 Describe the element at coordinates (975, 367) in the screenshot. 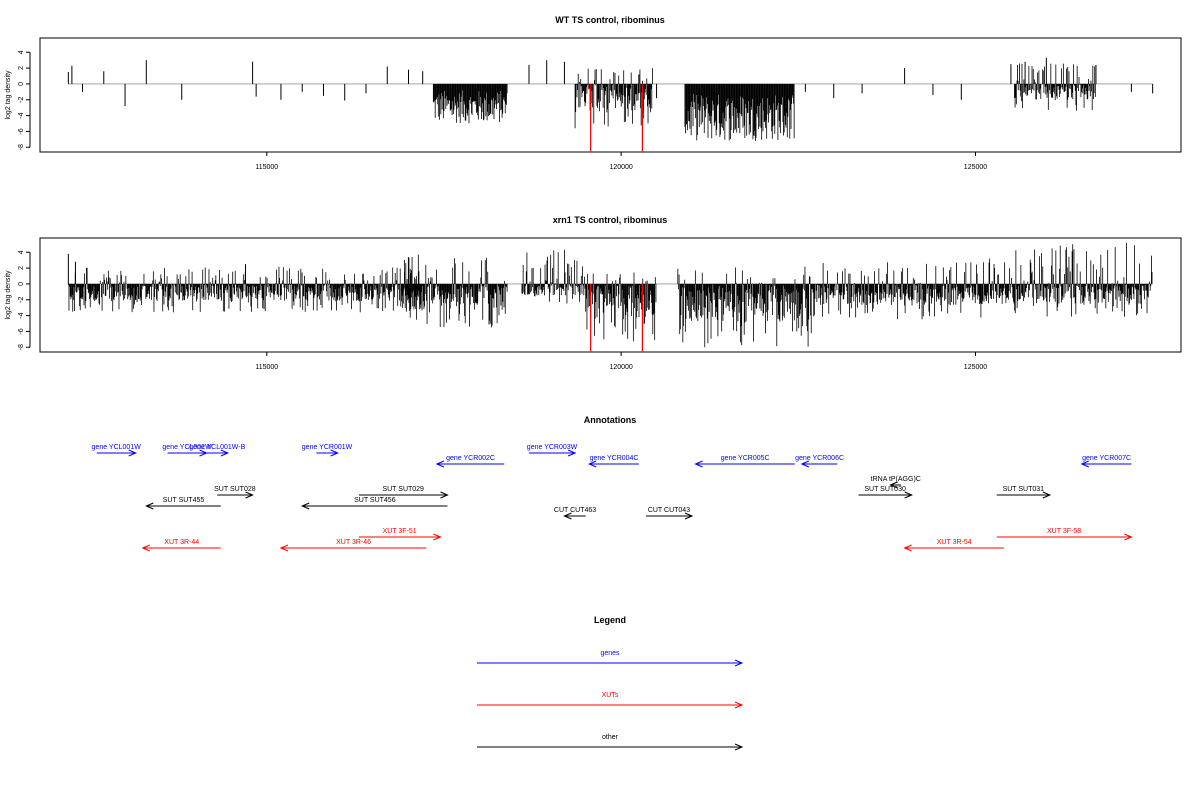

I see `xrn1-x-tick-label: 125000` at that location.